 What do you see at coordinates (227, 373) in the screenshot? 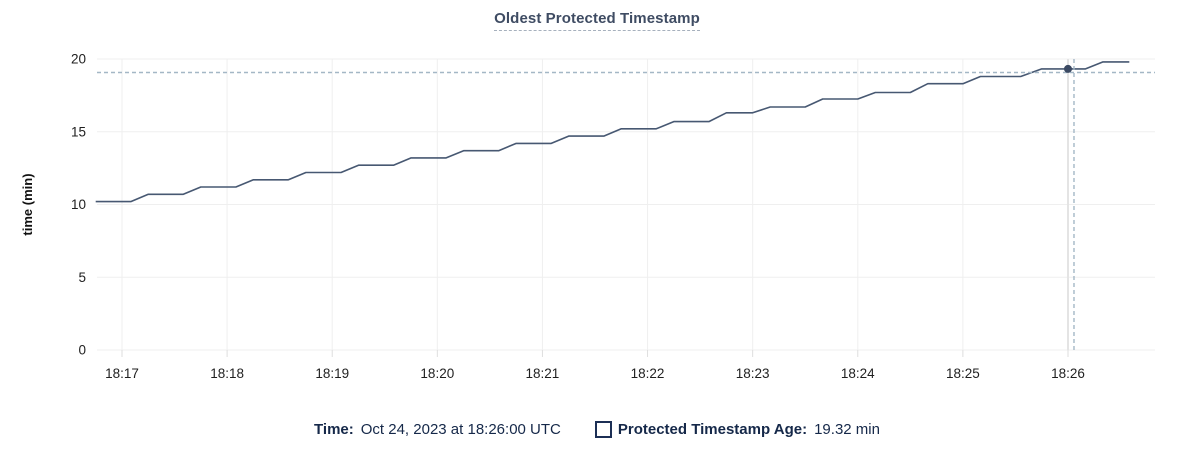
I see `x-tick-label: 18:18` at bounding box center [227, 373].